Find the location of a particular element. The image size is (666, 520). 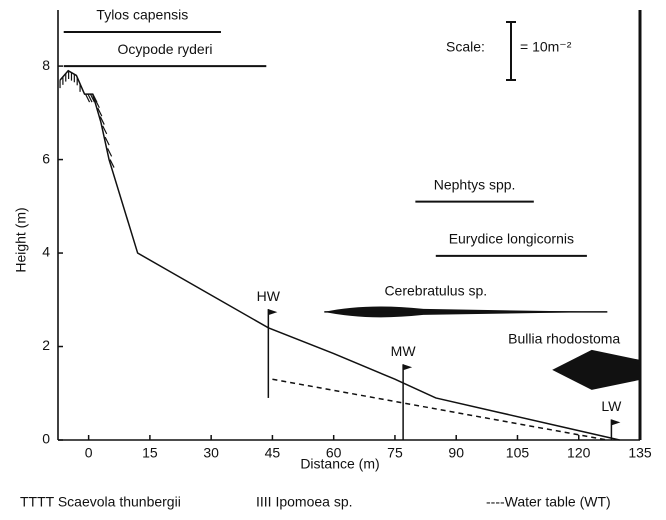

y-axis-label: Height (m) is located at coordinates (21, 239).